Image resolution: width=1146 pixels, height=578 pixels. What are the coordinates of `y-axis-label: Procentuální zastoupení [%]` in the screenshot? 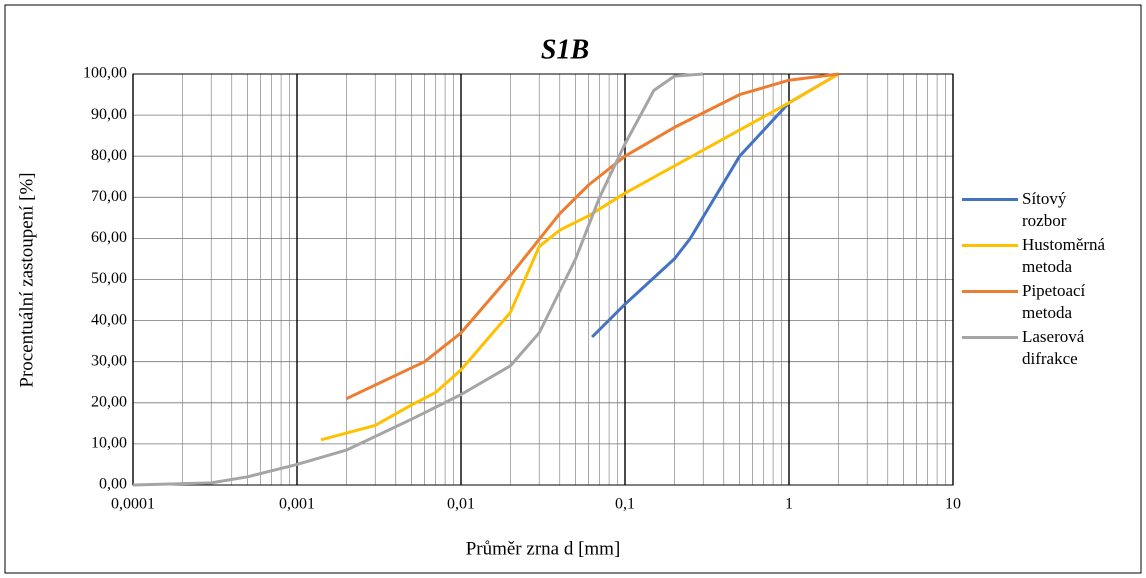 It's located at (26, 279).